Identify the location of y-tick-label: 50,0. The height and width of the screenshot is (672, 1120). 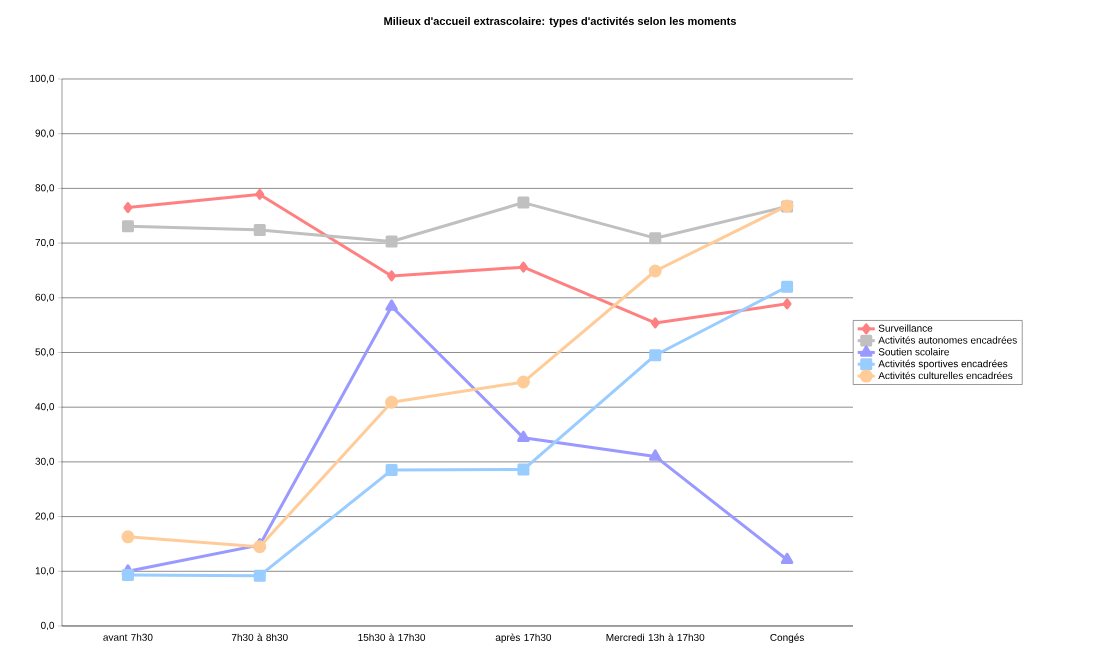
(45, 352).